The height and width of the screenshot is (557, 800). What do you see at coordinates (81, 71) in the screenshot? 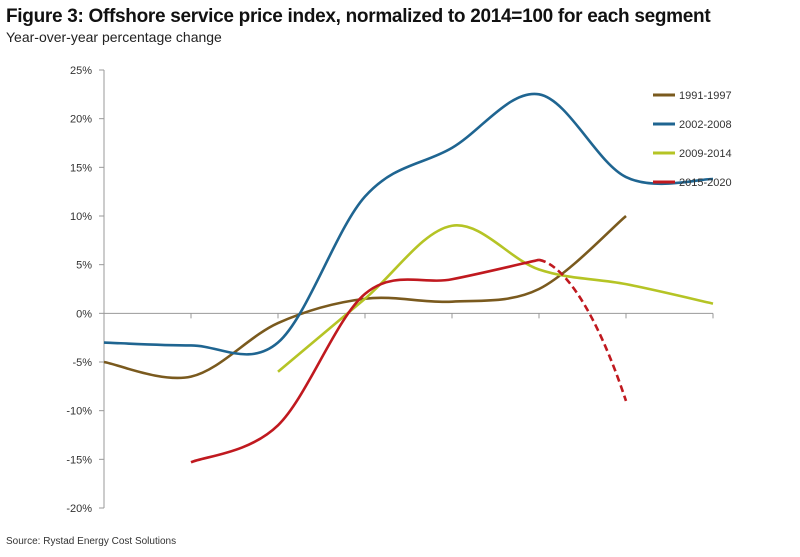
I see `y-tick-label: 25%` at bounding box center [81, 71].